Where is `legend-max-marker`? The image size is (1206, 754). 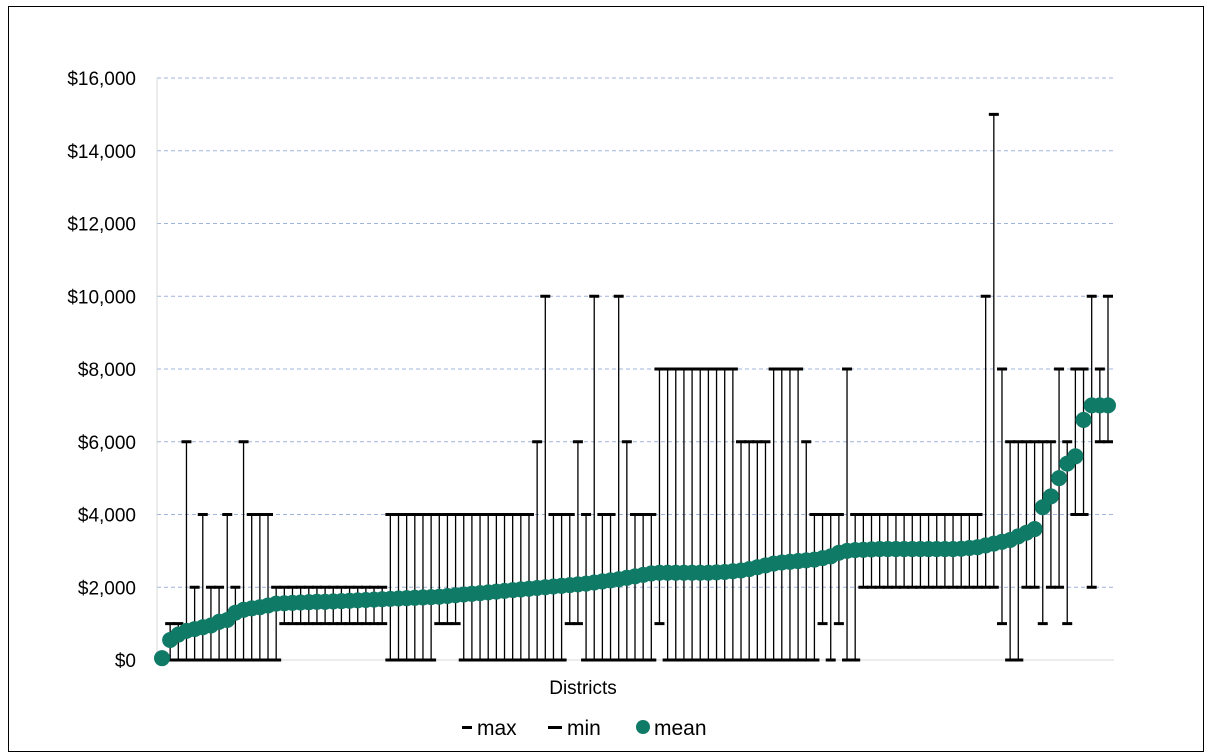 legend-max-marker is located at coordinates (467, 727).